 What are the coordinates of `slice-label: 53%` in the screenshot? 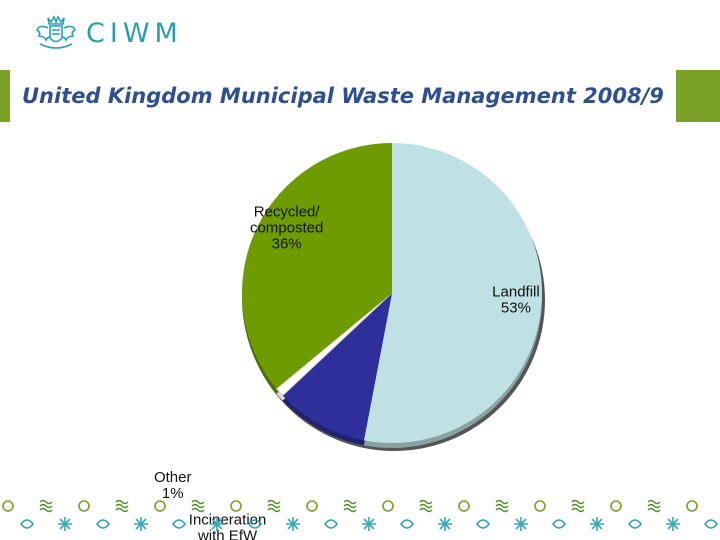 It's located at (516, 308).